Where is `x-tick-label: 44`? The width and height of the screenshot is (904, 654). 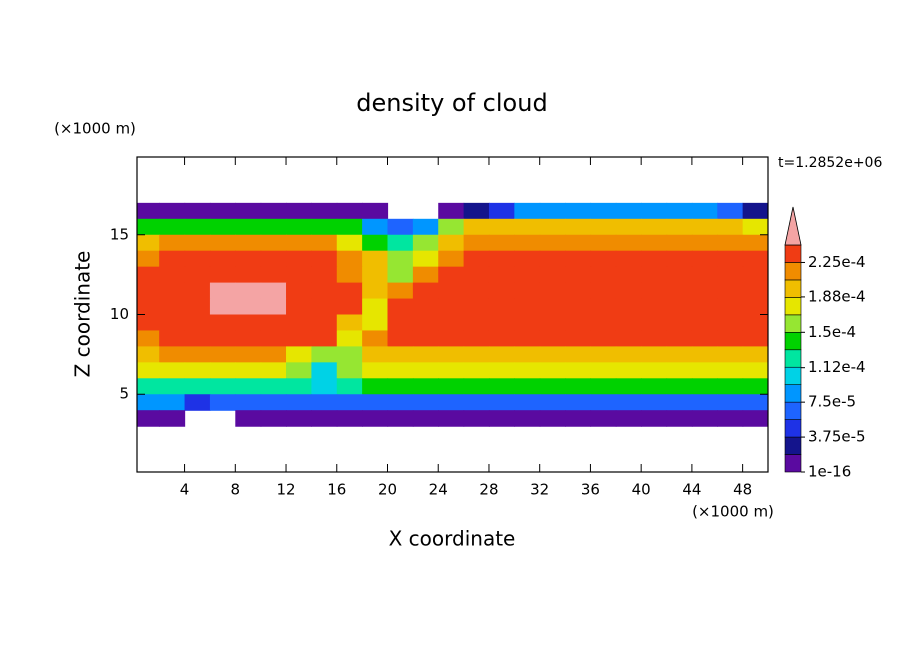
x-tick-label: 44 is located at coordinates (691, 490).